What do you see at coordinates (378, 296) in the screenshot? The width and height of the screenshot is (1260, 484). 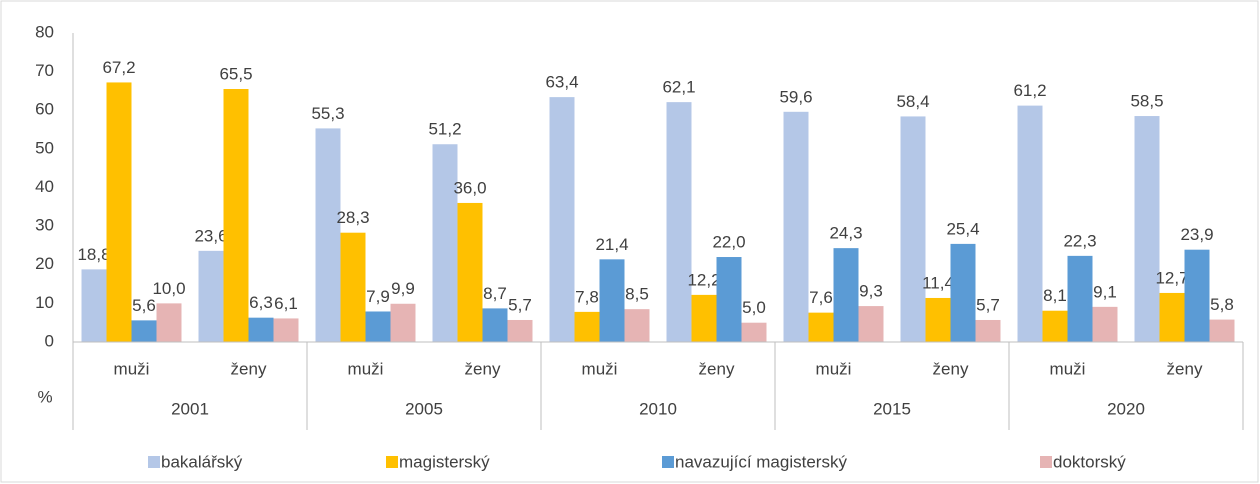 I see `data-label: 7,9` at bounding box center [378, 296].